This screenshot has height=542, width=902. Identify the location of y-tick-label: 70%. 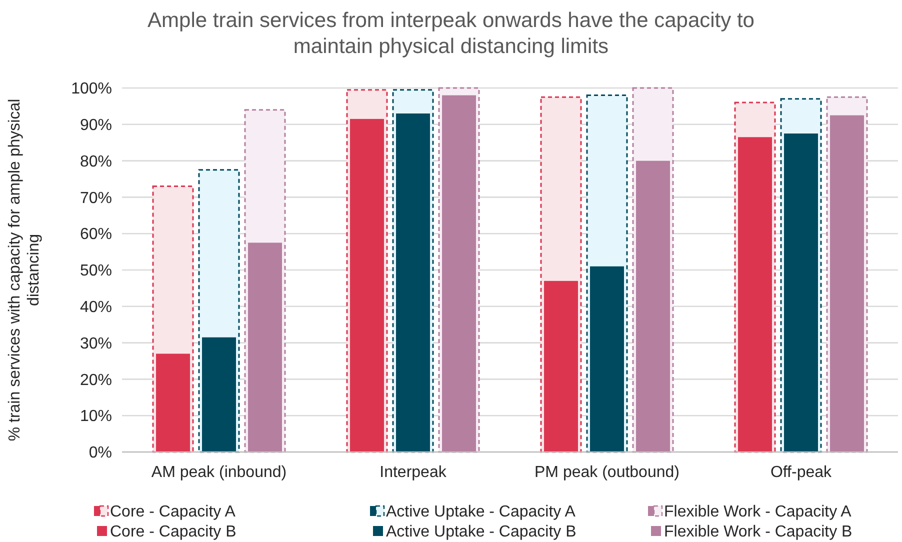
(96, 198).